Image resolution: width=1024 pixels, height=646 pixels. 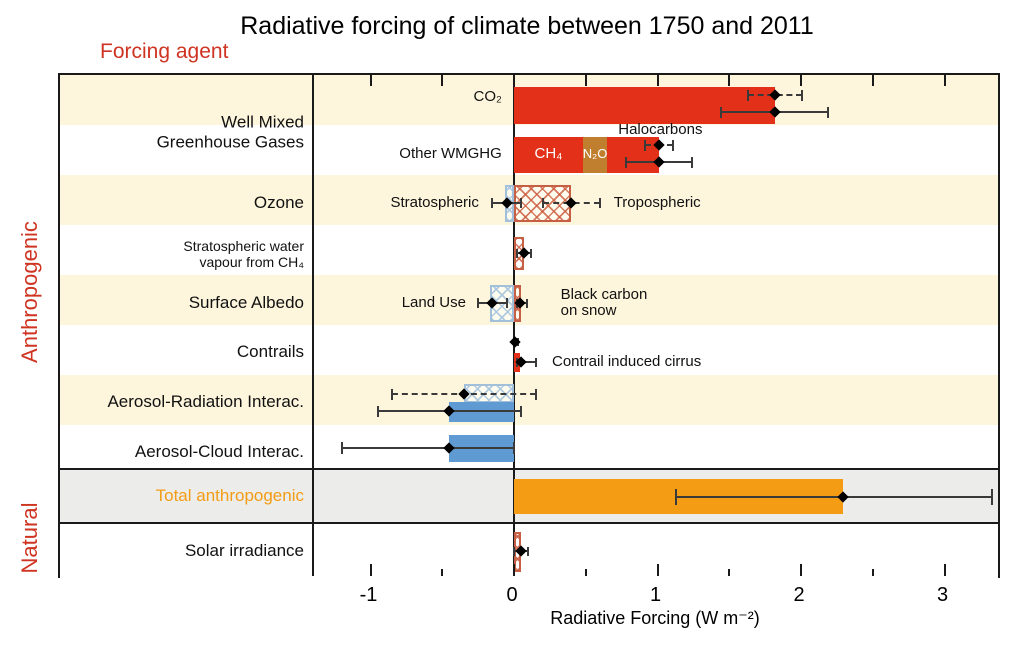 What do you see at coordinates (834, 497) in the screenshot?
I see `total-anthropogenic-range` at bounding box center [834, 497].